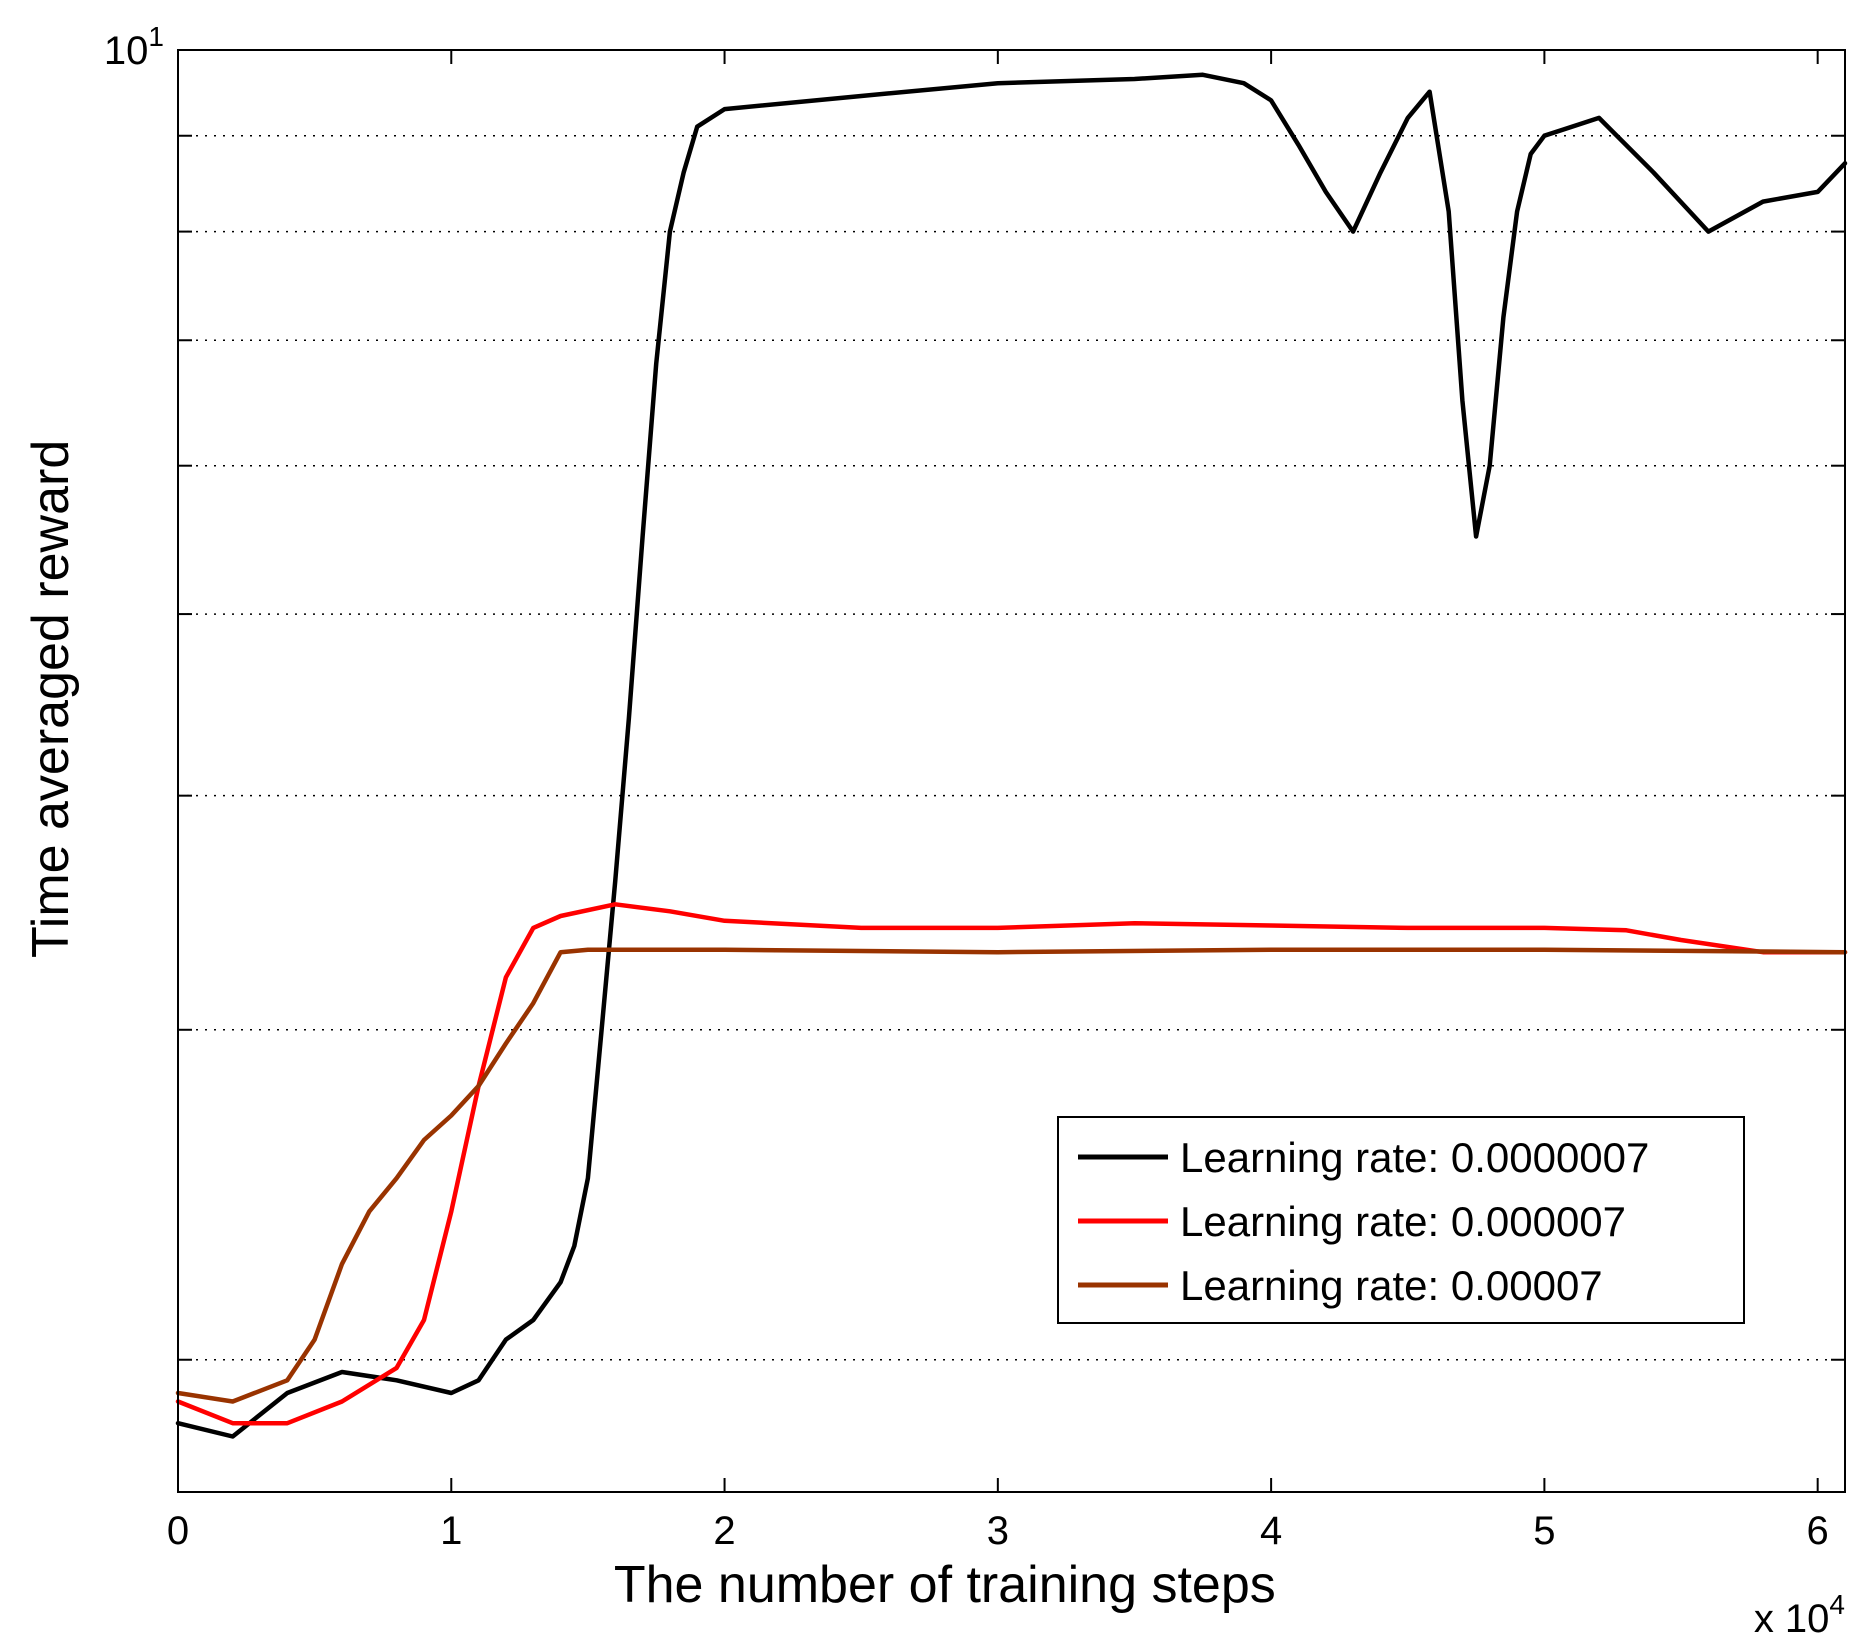  Describe the element at coordinates (51, 699) in the screenshot. I see `y-axis-label: Time averaged reward` at that location.